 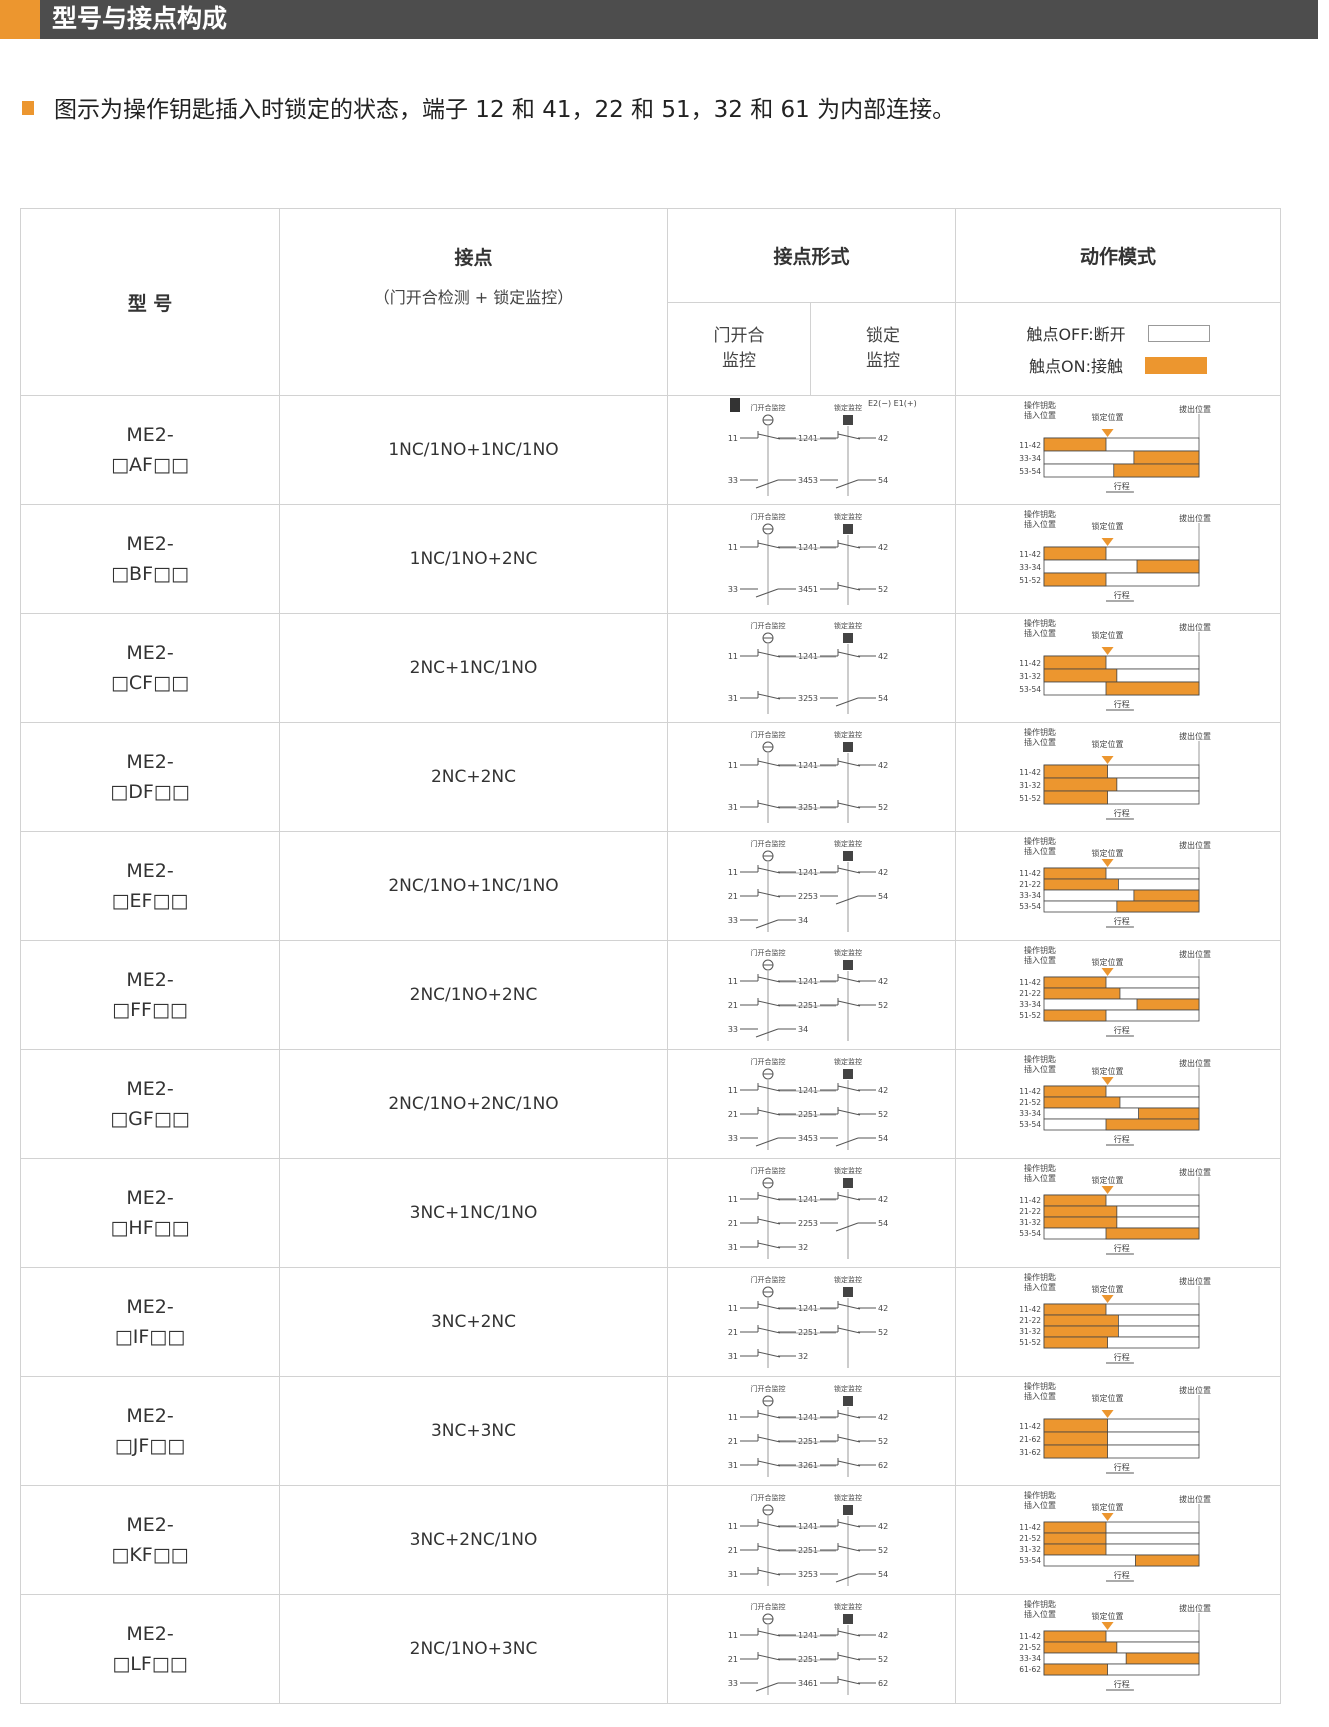 What do you see at coordinates (150, 450) in the screenshot?
I see `model-cell: ME2- □AF□□` at bounding box center [150, 450].